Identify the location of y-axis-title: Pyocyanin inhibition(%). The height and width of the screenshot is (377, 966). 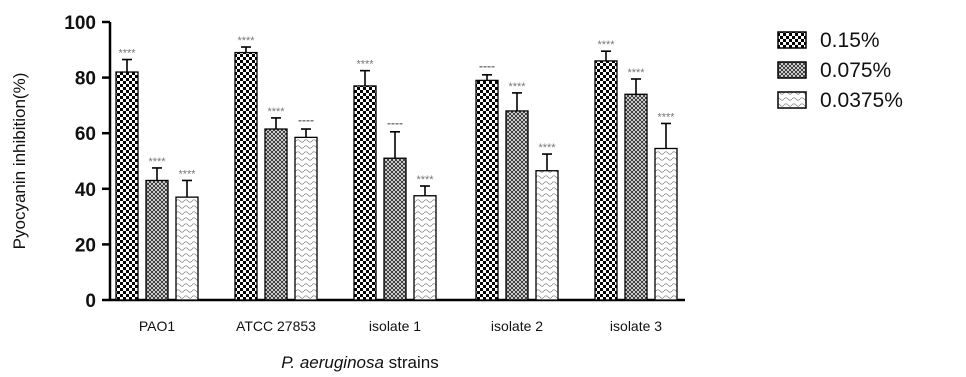
(19, 161).